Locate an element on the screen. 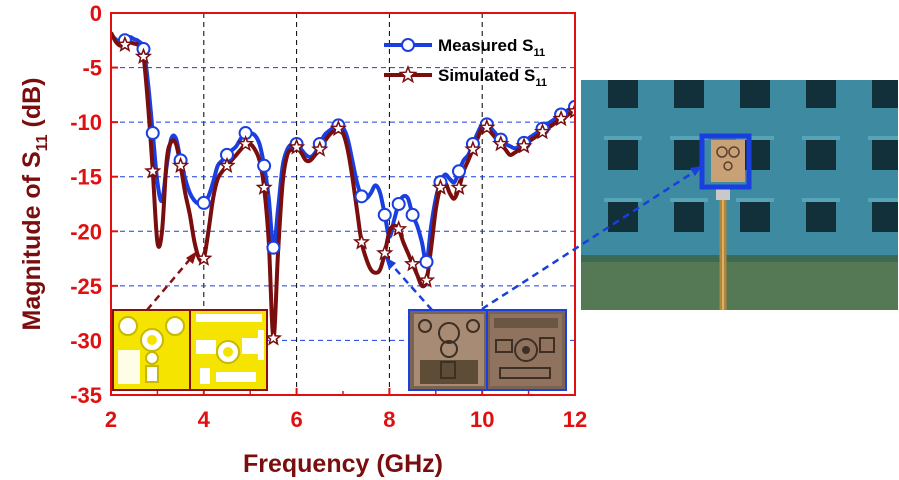 Image resolution: width=899 pixels, height=480 pixels. y-tick-label: -25 is located at coordinates (86, 286).